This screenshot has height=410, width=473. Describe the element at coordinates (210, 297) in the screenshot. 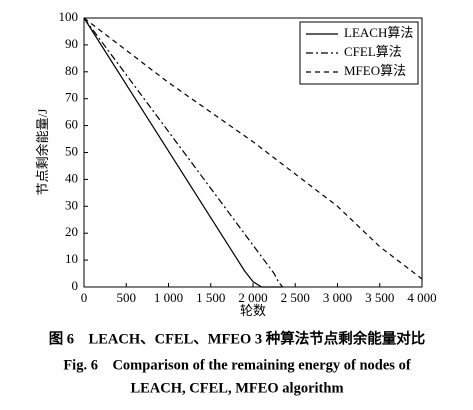

I see `x-tick-label: 1 500` at that location.